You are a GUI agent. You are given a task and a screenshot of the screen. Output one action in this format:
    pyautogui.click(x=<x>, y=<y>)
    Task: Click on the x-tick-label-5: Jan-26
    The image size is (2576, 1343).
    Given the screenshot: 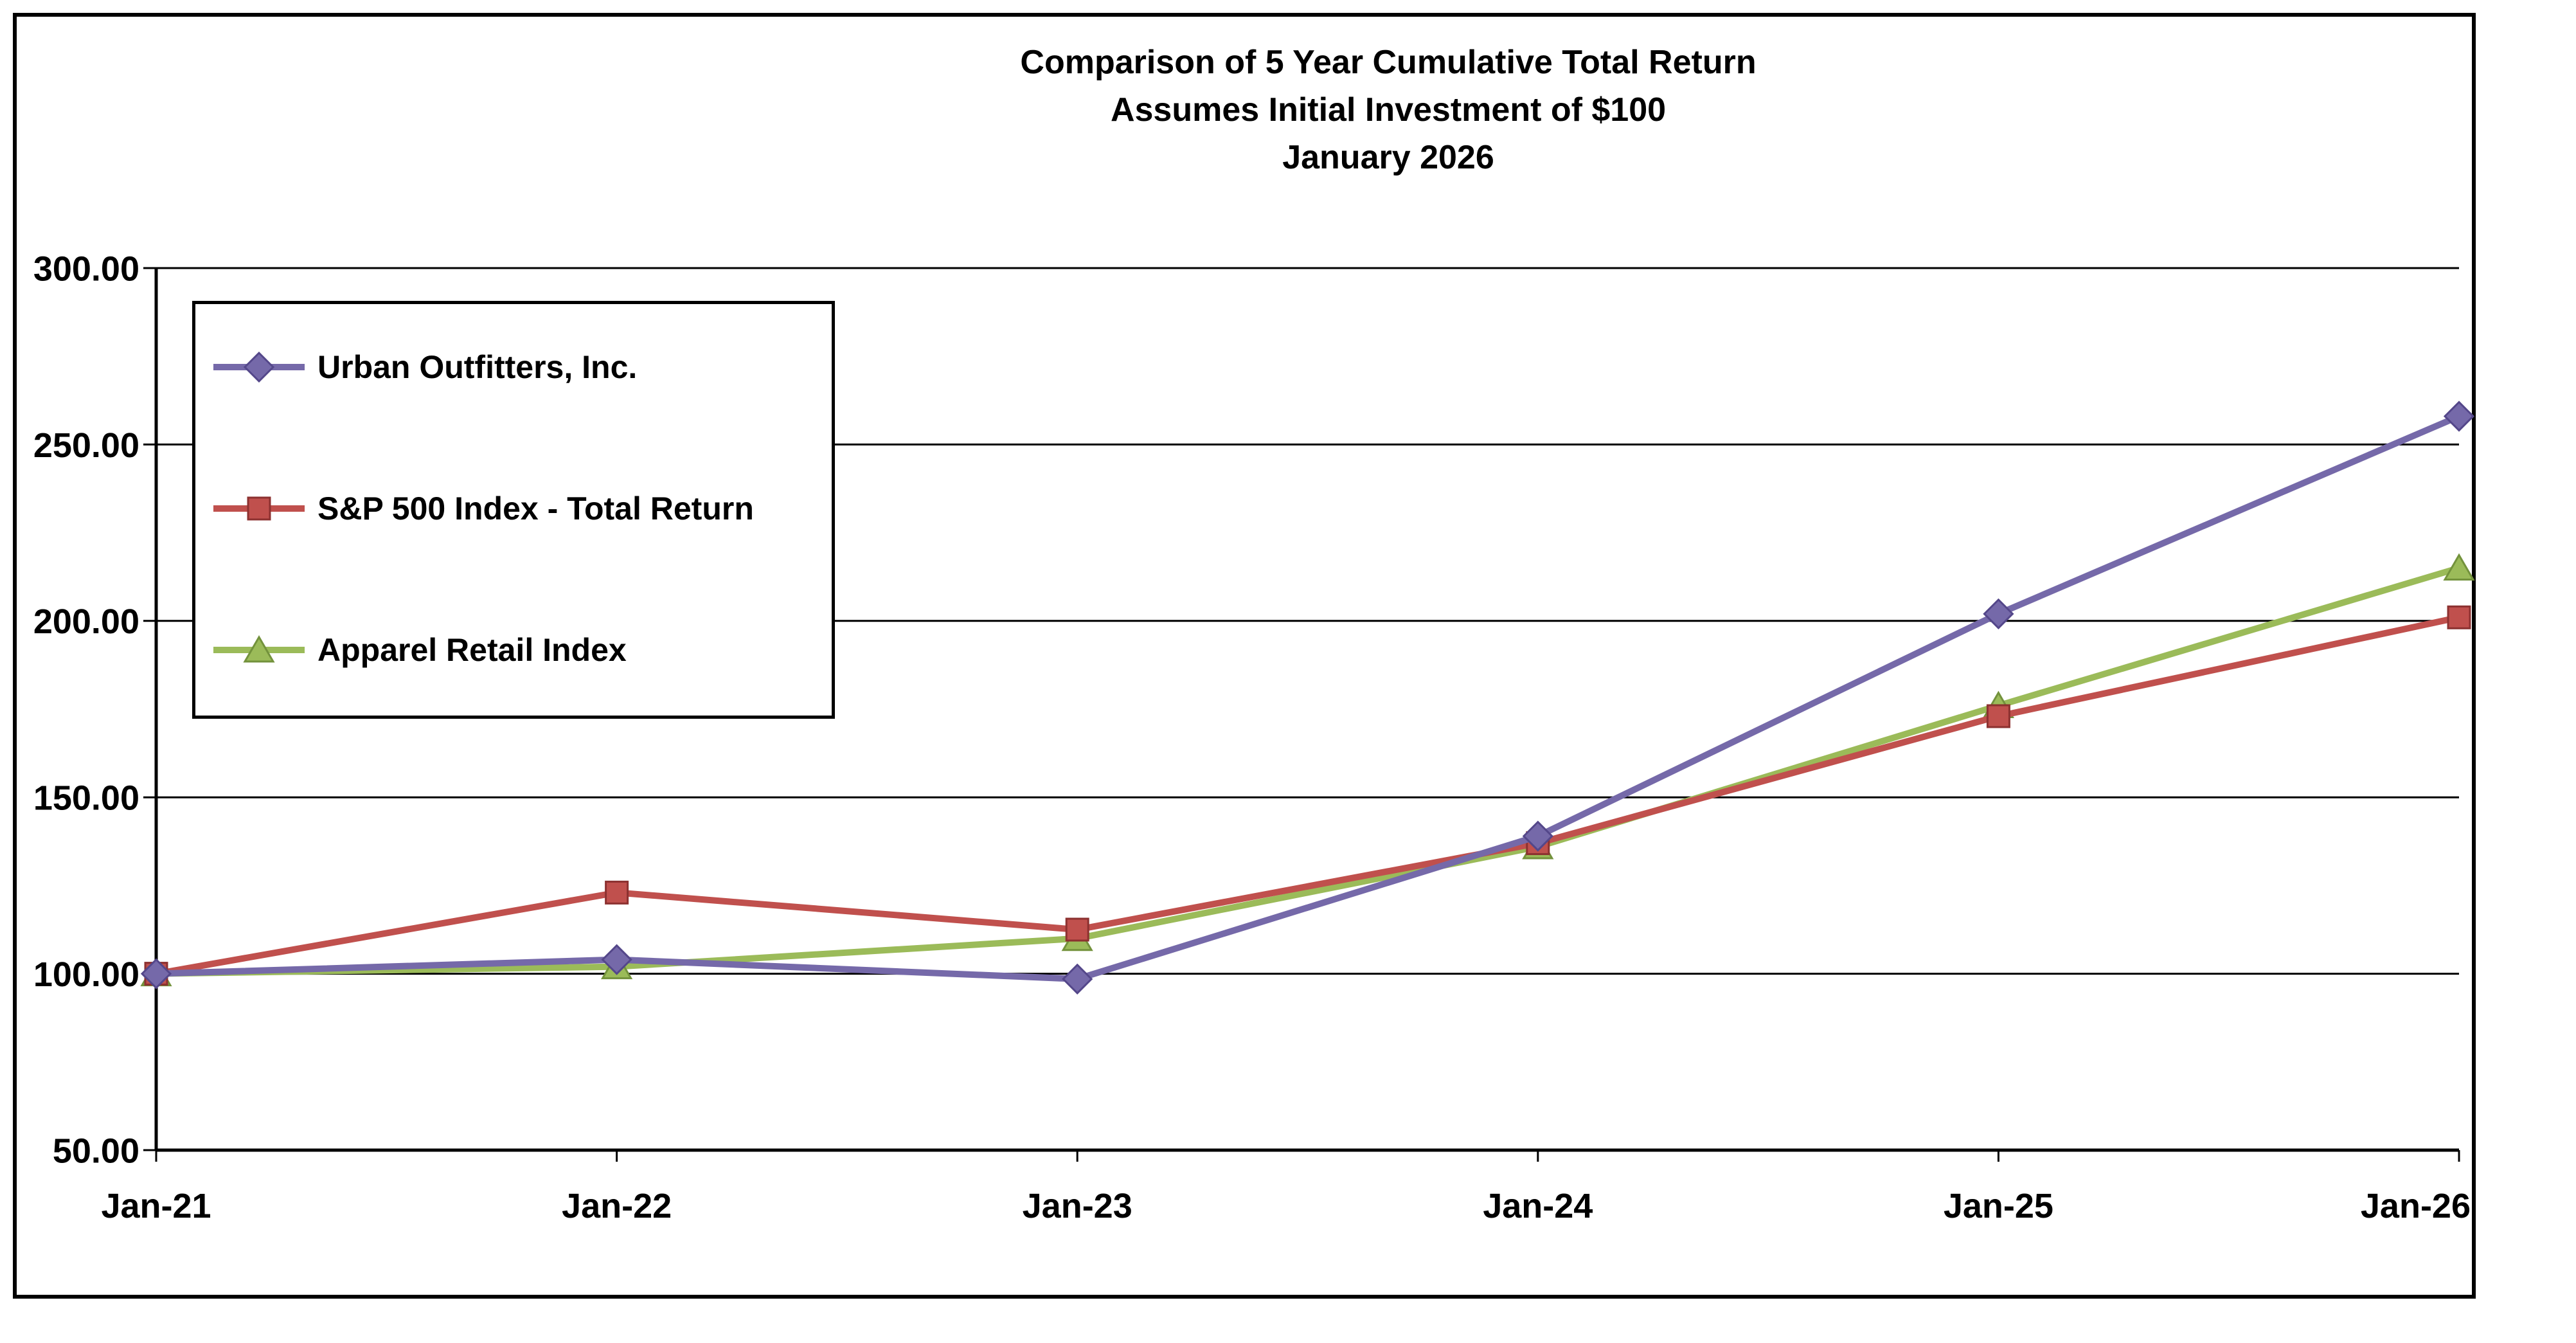 What is the action you would take?
    pyautogui.click(x=2416, y=1206)
    